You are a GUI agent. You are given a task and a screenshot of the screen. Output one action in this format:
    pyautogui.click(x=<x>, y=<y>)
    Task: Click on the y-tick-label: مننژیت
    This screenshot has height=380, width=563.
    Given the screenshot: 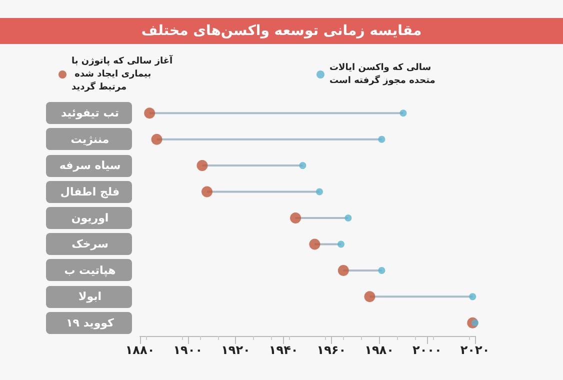 What is the action you would take?
    pyautogui.click(x=90, y=139)
    